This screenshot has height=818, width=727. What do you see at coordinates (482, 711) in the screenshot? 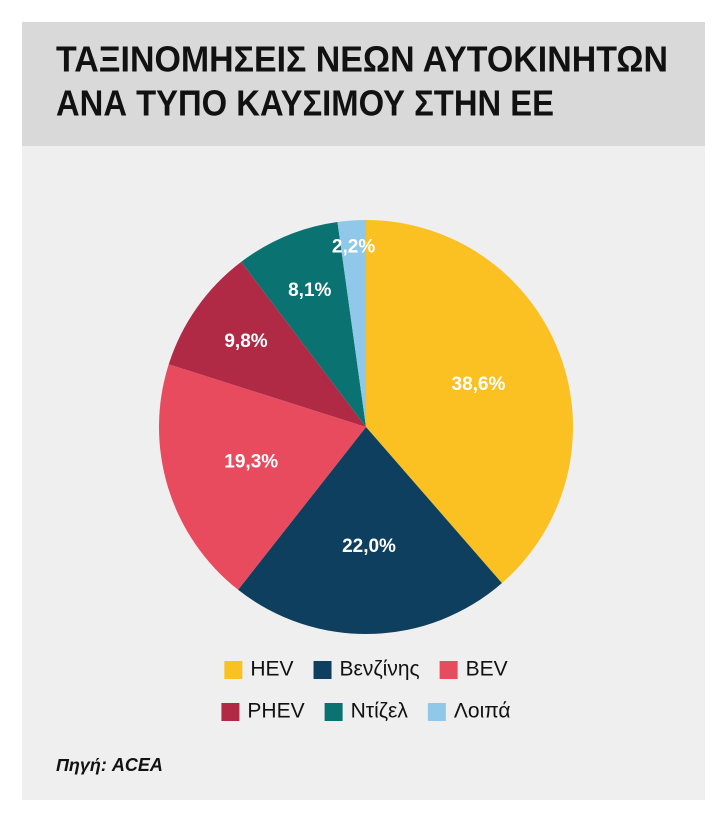
I see `legend-label: Λοιπά` at bounding box center [482, 711].